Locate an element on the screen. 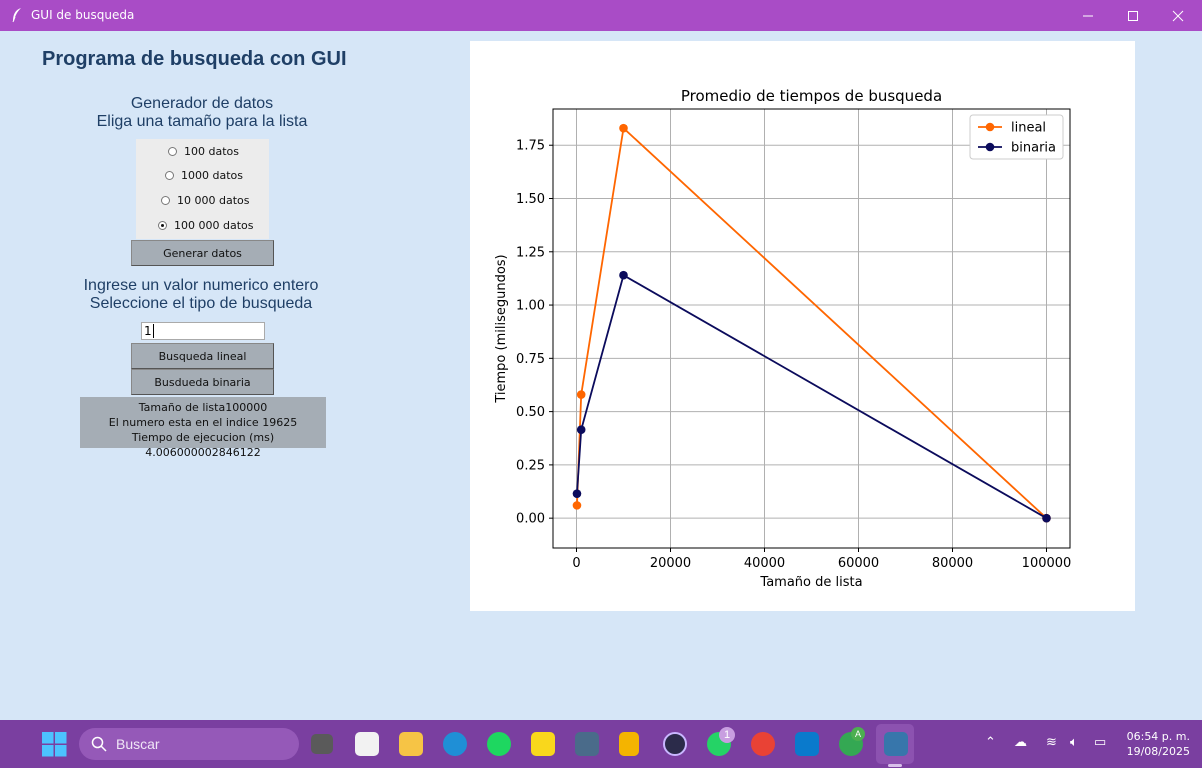 This screenshot has height=768, width=1202. keep-icon is located at coordinates (629, 744).